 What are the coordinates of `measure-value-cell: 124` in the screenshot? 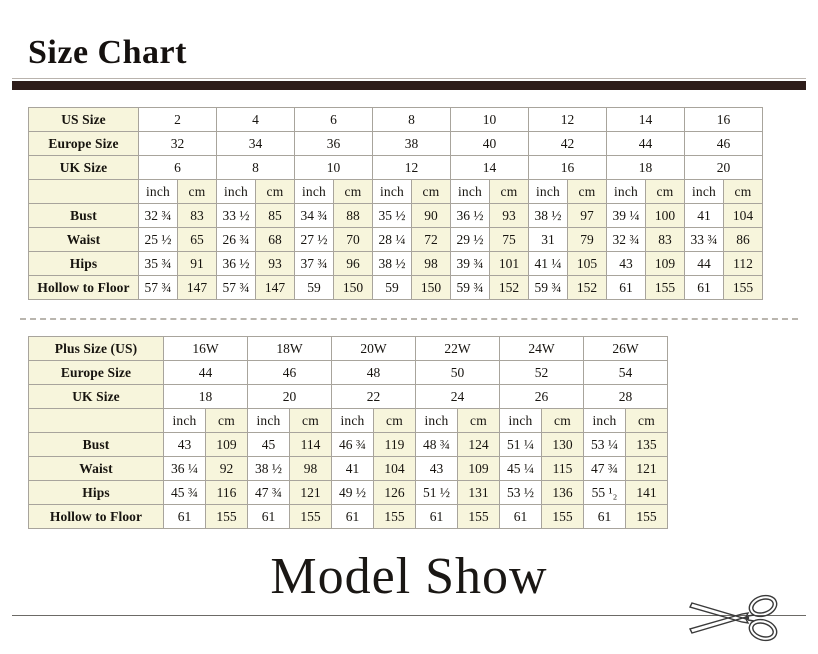 It's located at (478, 444).